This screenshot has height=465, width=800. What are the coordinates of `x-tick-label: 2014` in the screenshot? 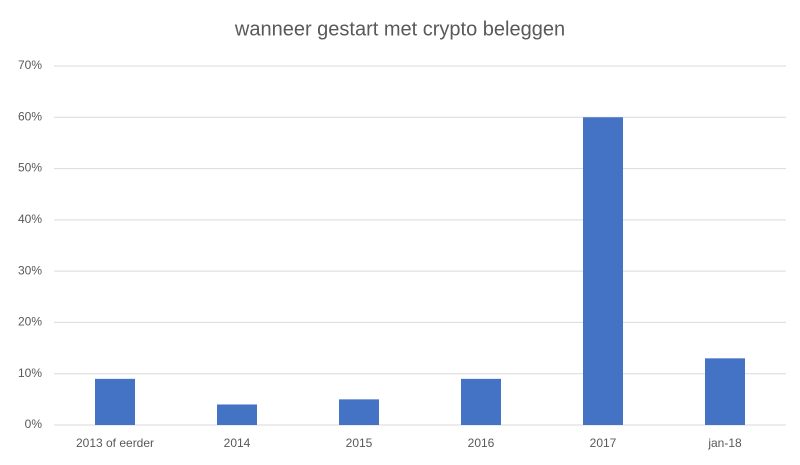 It's located at (237, 443).